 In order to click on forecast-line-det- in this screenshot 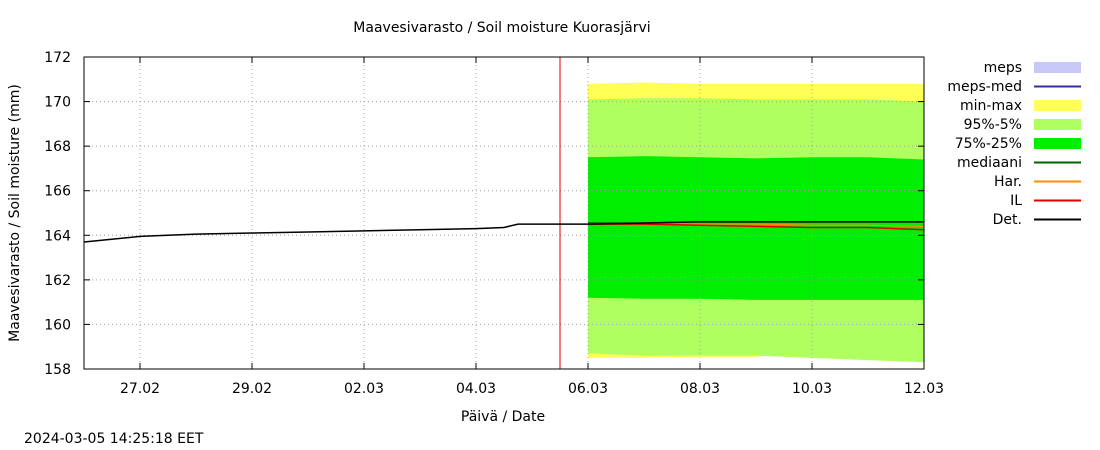, I will do `click(755, 223)`.